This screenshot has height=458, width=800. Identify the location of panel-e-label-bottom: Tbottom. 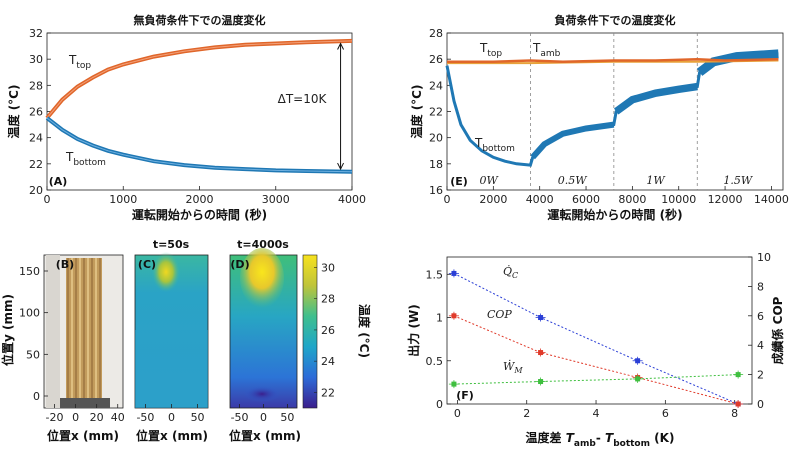
(494, 145).